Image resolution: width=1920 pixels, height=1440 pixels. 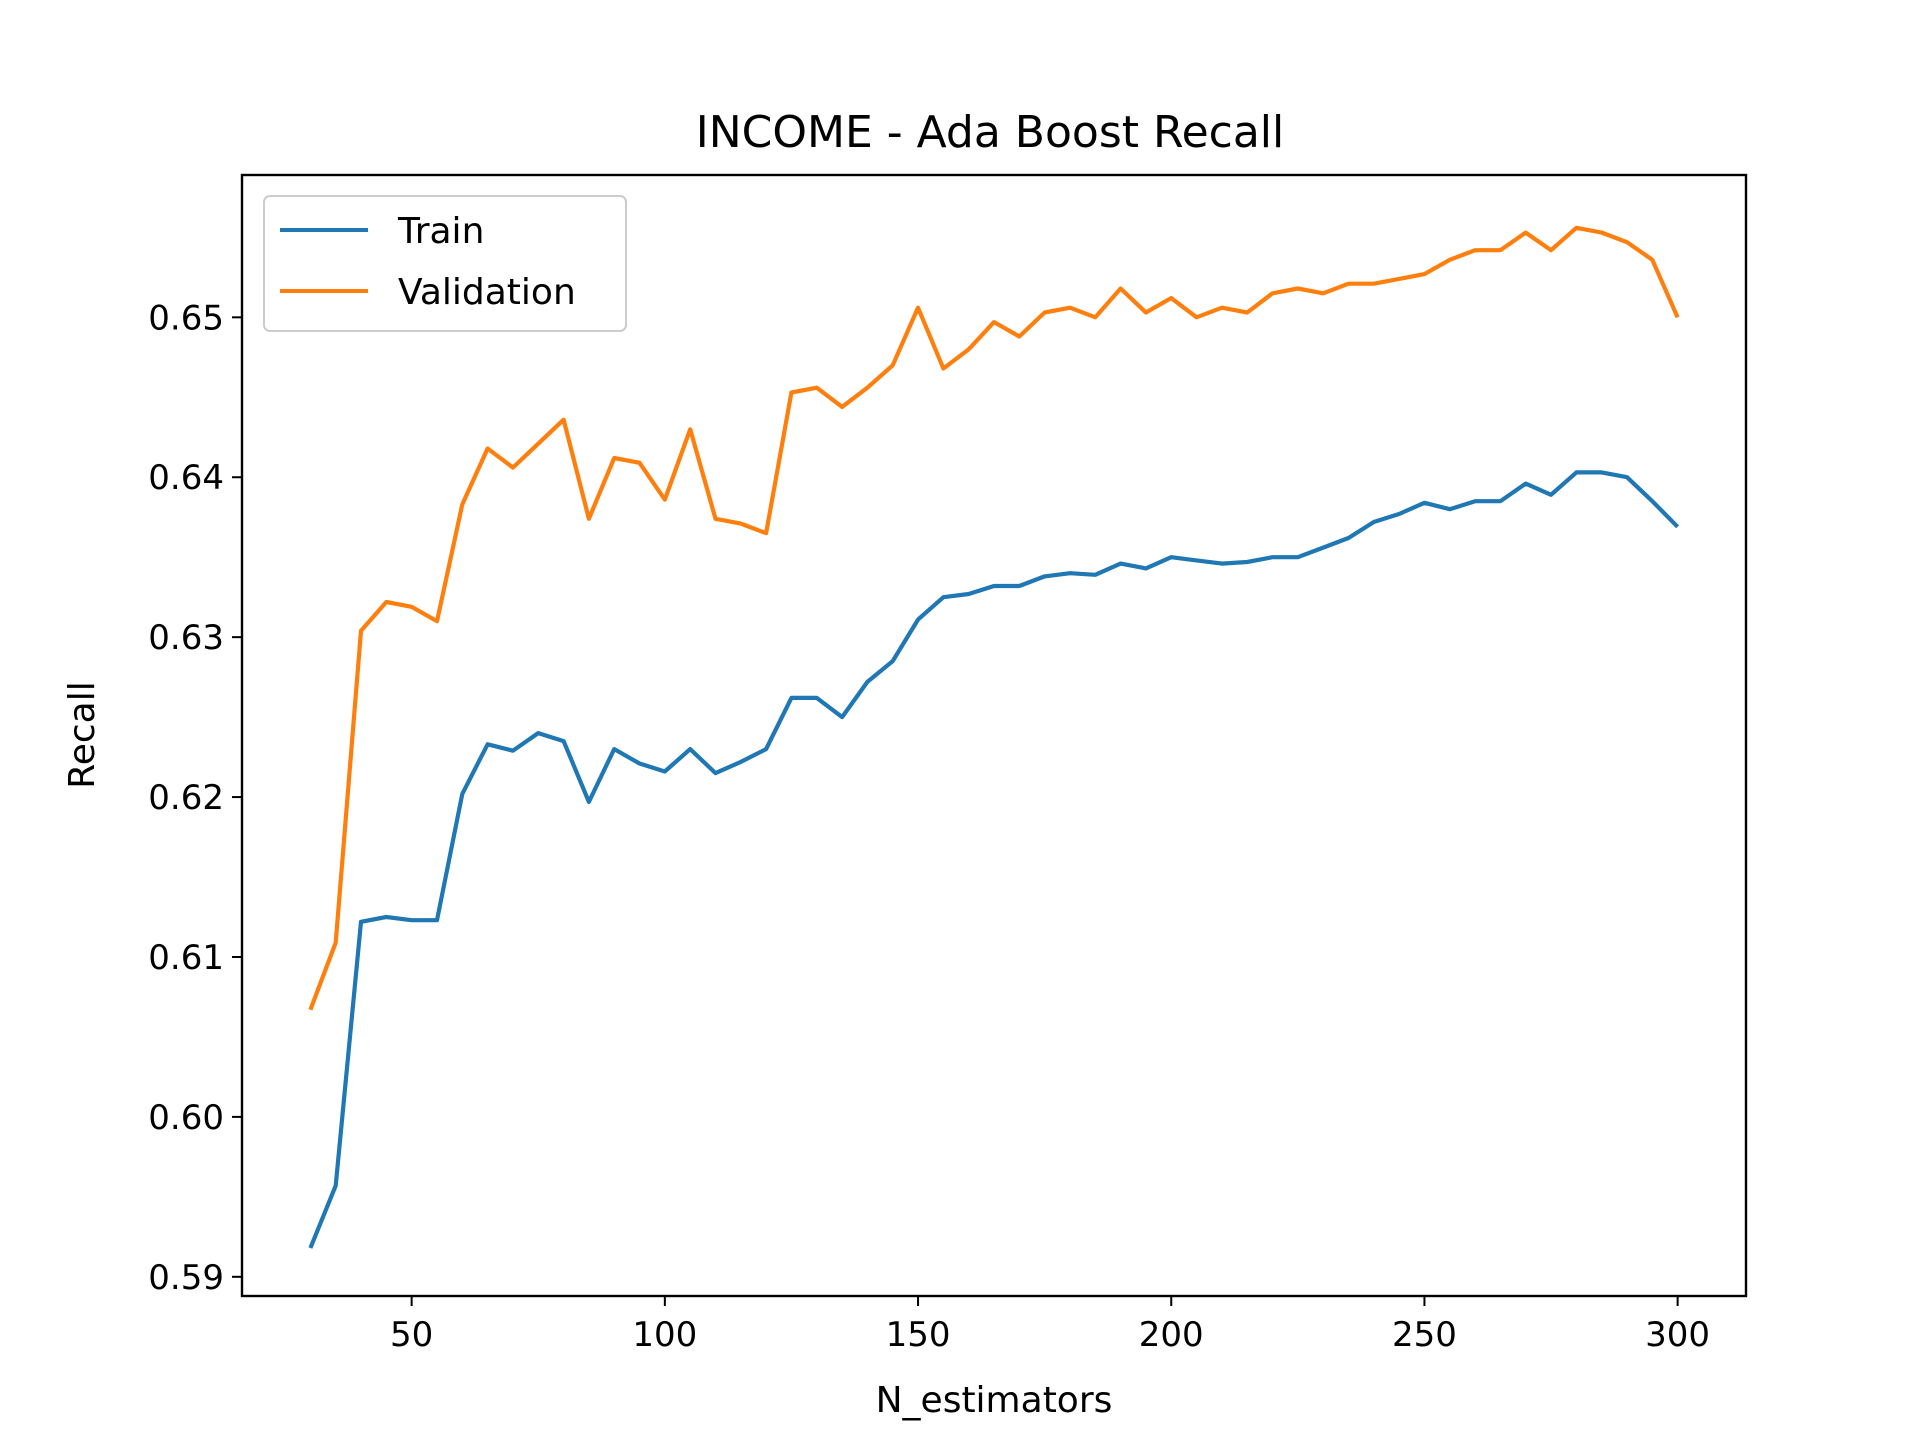 I want to click on x-tick-label: 50, so click(x=411, y=1335).